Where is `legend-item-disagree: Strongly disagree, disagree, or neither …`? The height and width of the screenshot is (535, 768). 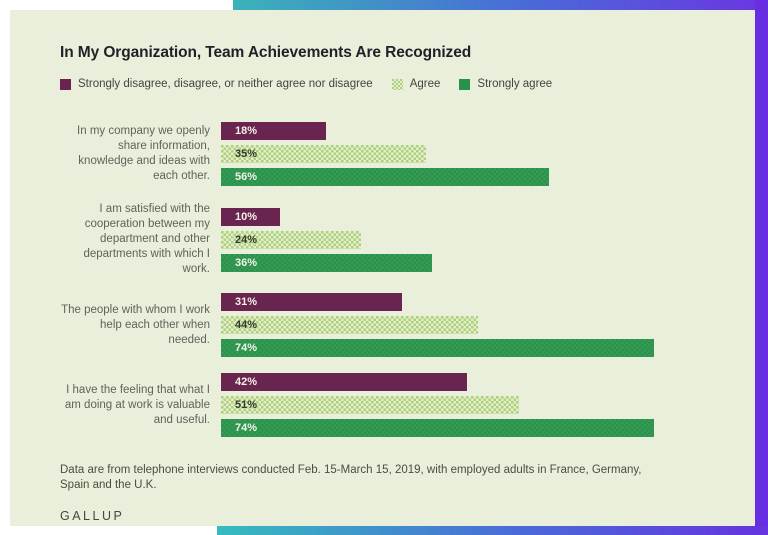 legend-item-disagree: Strongly disagree, disagree, or neither … is located at coordinates (216, 84).